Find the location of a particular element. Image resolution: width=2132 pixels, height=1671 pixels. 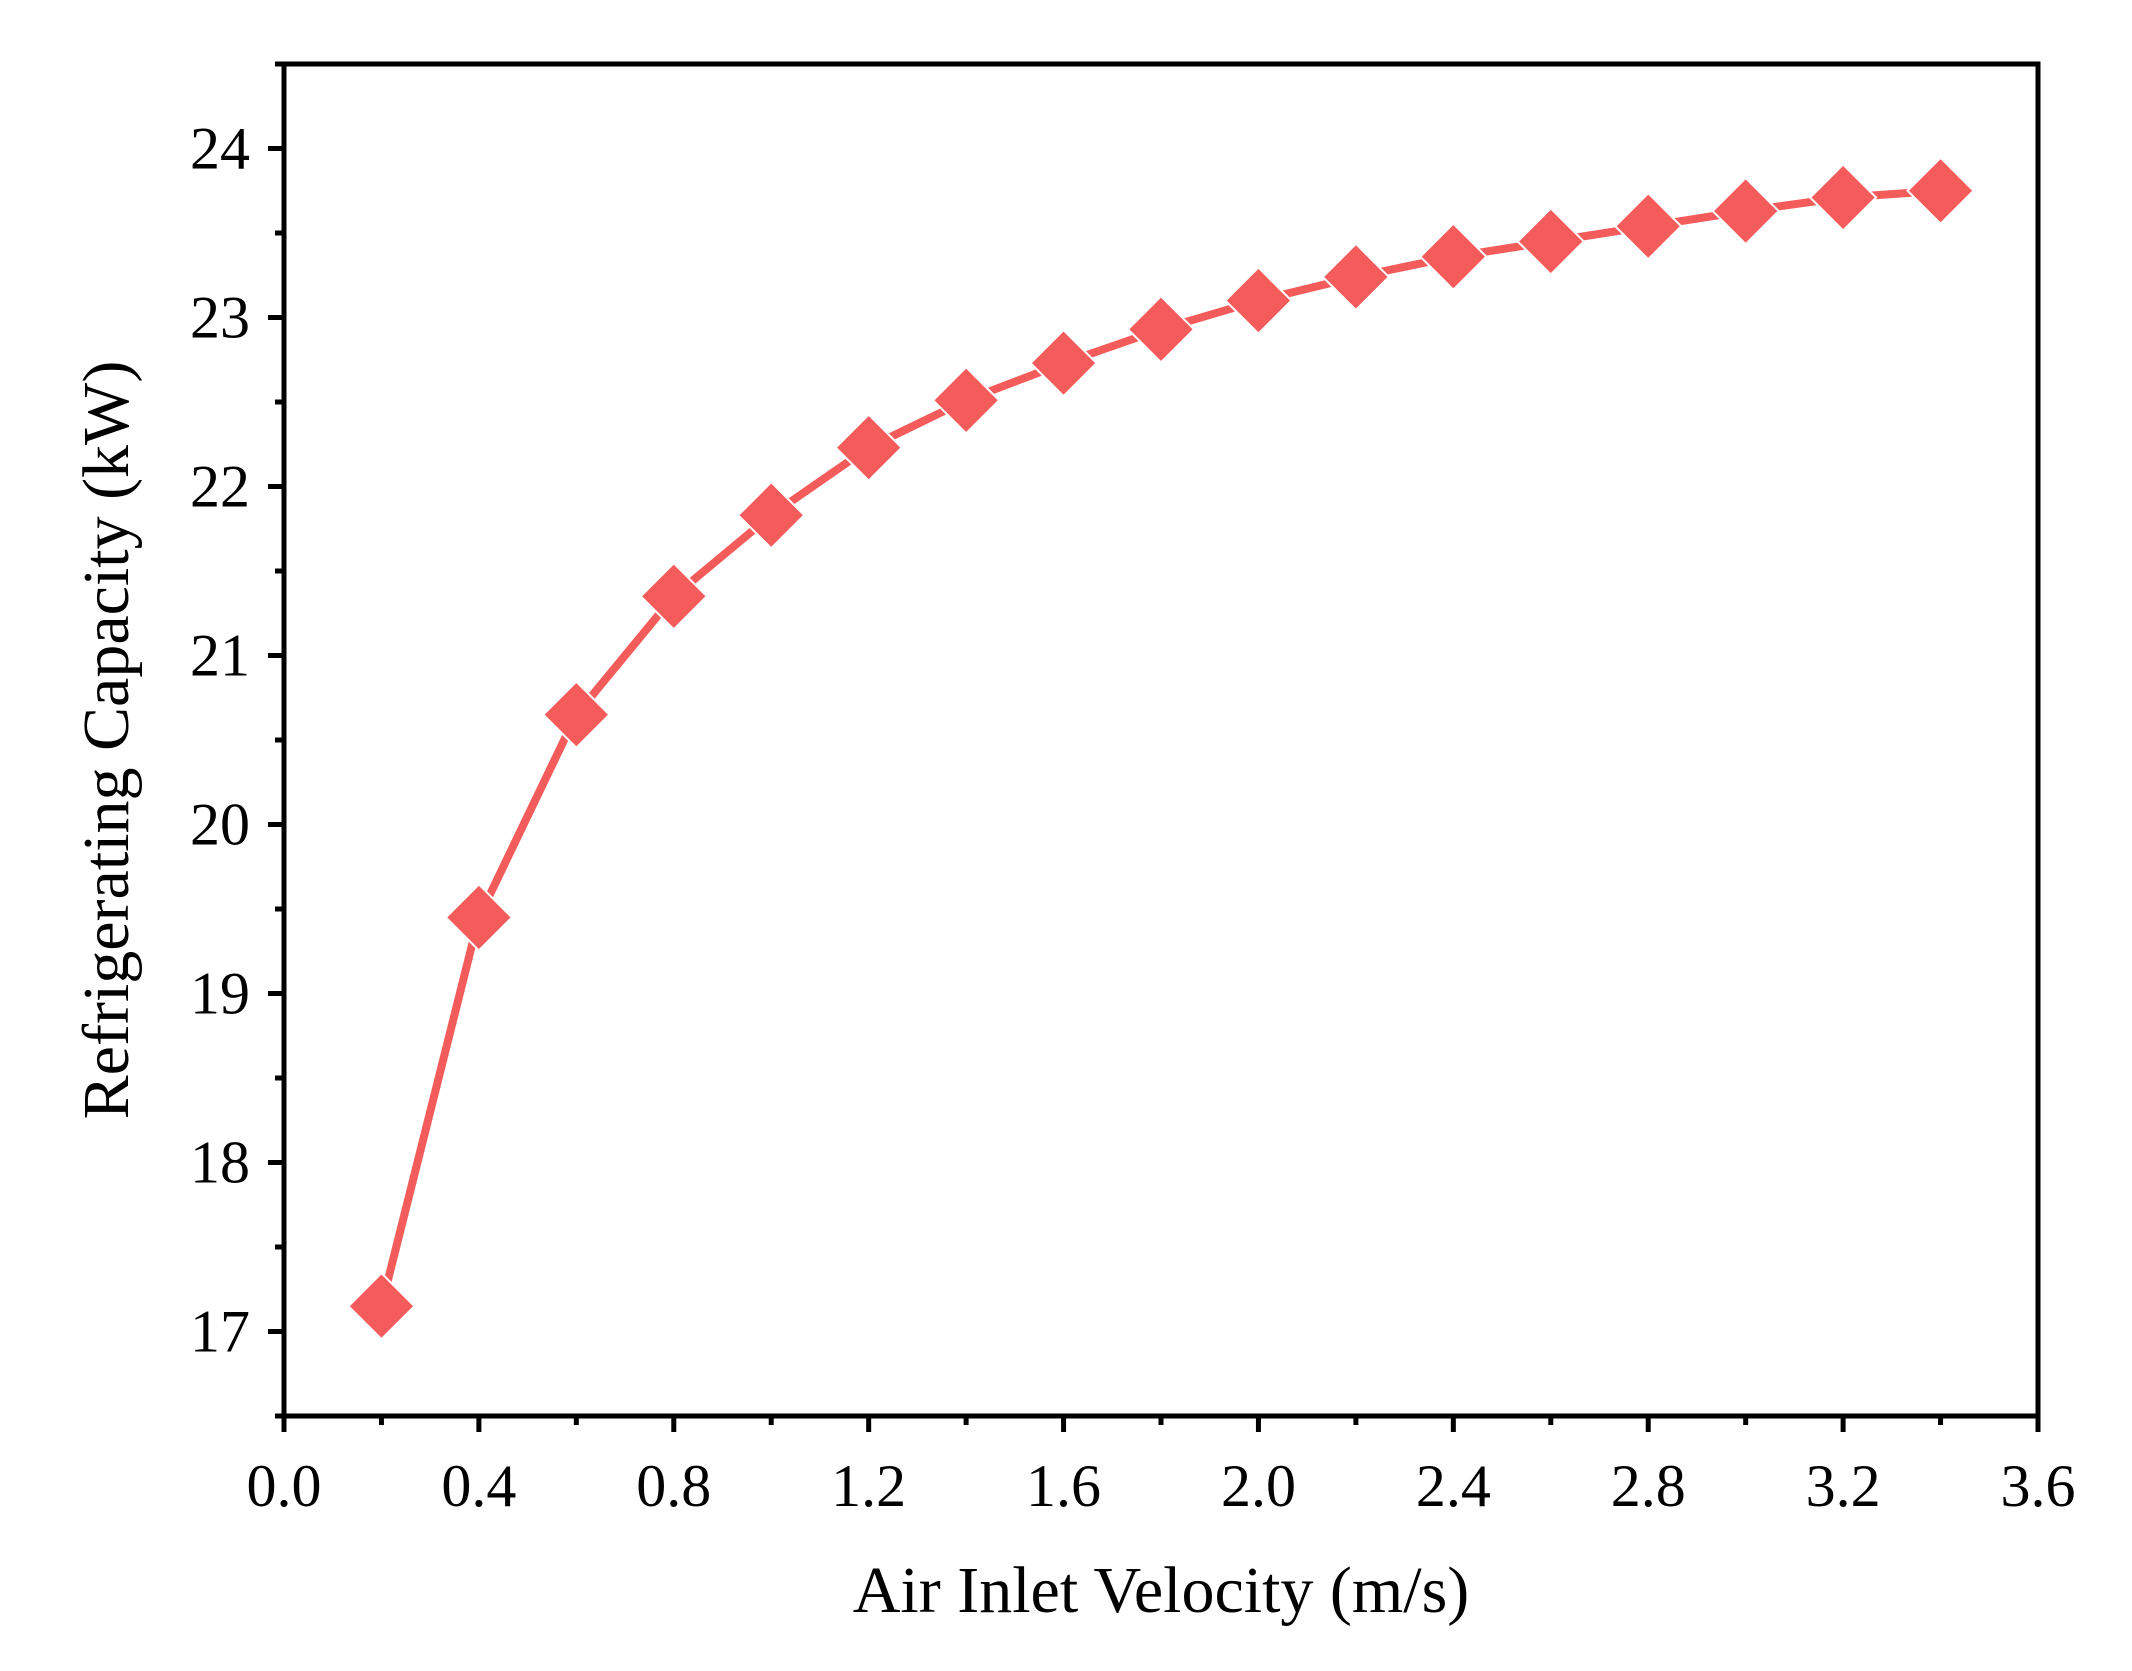

x-tick-label: 3.2 is located at coordinates (1843, 1486).